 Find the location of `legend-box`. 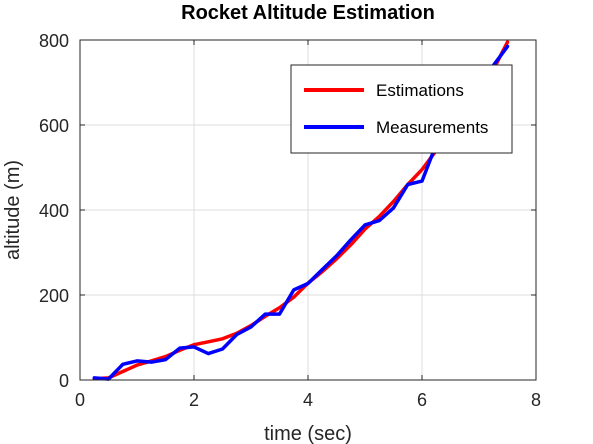

legend-box is located at coordinates (401, 109).